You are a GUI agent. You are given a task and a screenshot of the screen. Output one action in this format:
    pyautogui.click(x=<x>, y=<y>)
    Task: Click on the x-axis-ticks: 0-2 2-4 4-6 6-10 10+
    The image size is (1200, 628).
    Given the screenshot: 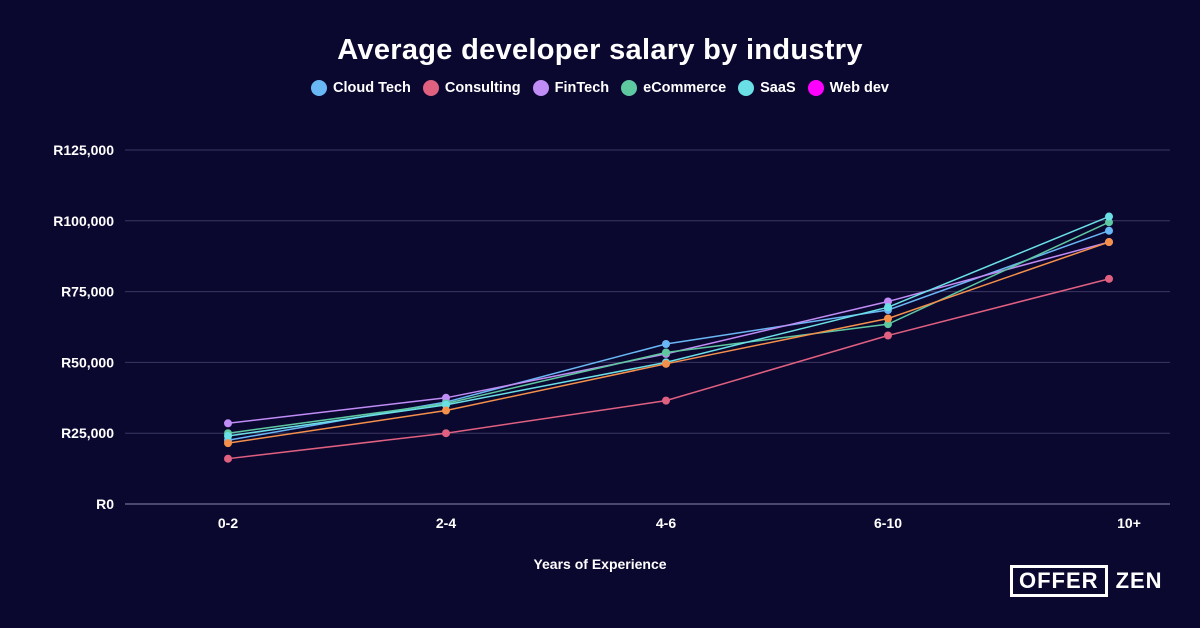 What is the action you would take?
    pyautogui.click(x=679, y=523)
    